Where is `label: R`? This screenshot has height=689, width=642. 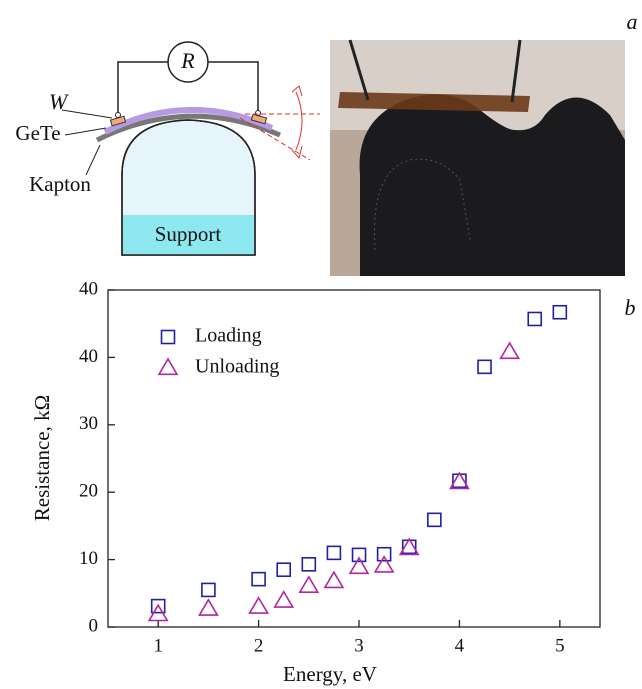
label: R is located at coordinates (187, 60).